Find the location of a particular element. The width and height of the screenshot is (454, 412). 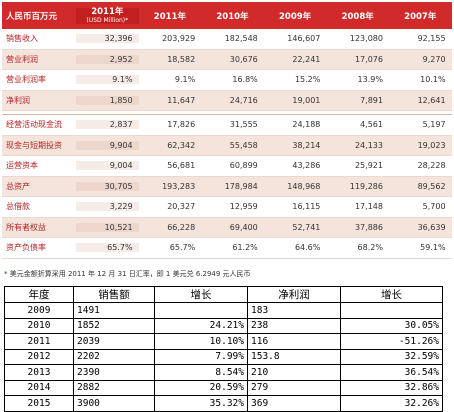

profit-growth-cell: 36.54% is located at coordinates (391, 372).